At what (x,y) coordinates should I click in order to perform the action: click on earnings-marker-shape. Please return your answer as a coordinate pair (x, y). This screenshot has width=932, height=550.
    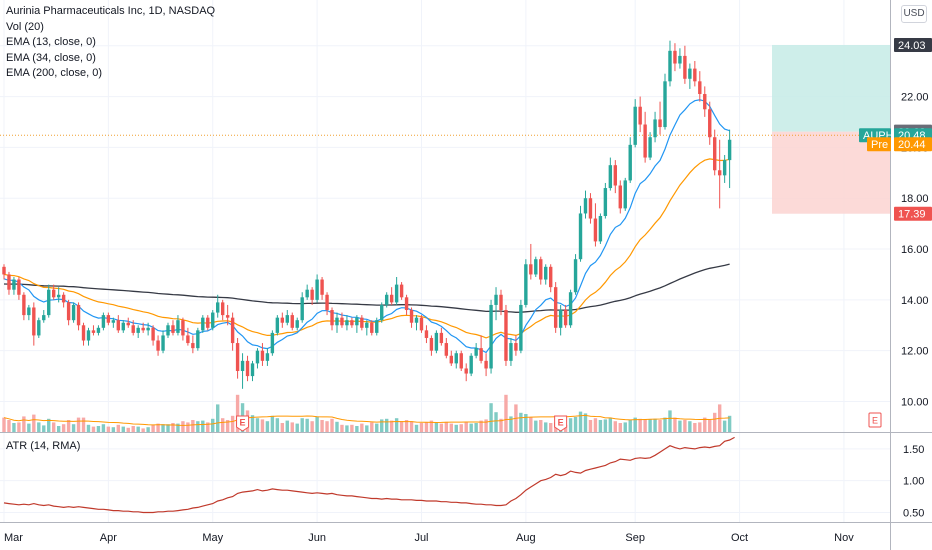
    Looking at the image, I should click on (243, 423).